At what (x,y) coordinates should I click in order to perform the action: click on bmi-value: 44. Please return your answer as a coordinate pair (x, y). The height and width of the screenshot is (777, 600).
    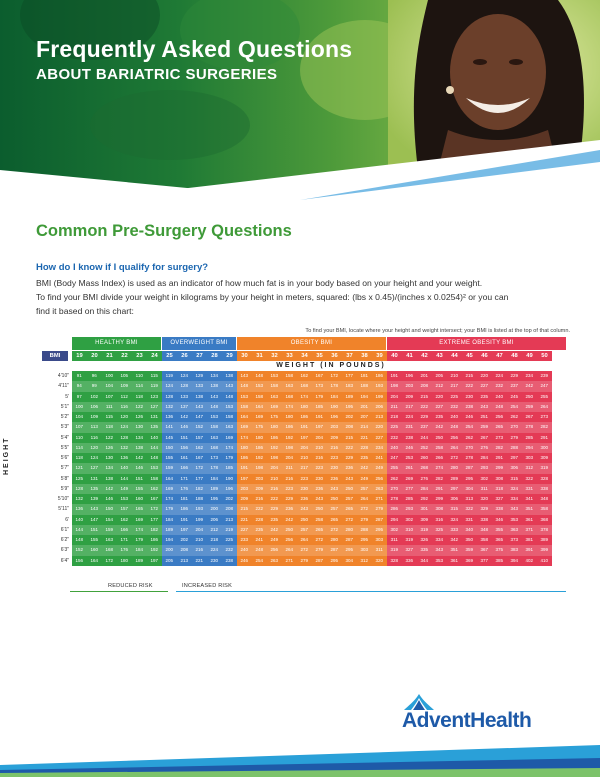
    Looking at the image, I should click on (454, 356).